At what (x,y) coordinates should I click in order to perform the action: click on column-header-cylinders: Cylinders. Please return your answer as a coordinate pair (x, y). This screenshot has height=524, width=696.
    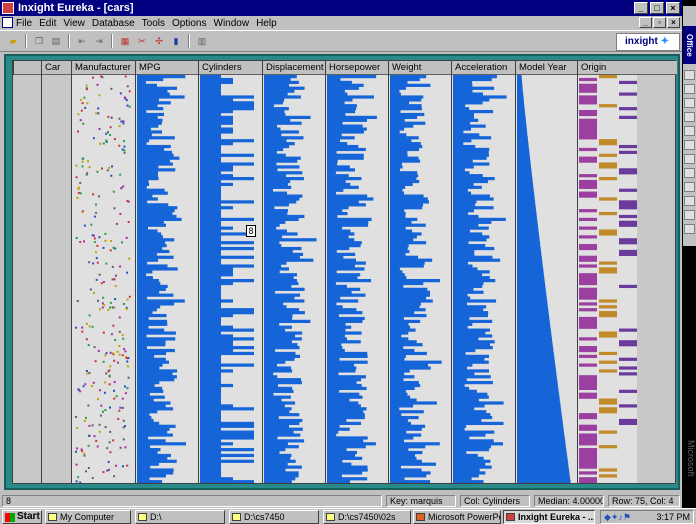
    Looking at the image, I should click on (230, 68).